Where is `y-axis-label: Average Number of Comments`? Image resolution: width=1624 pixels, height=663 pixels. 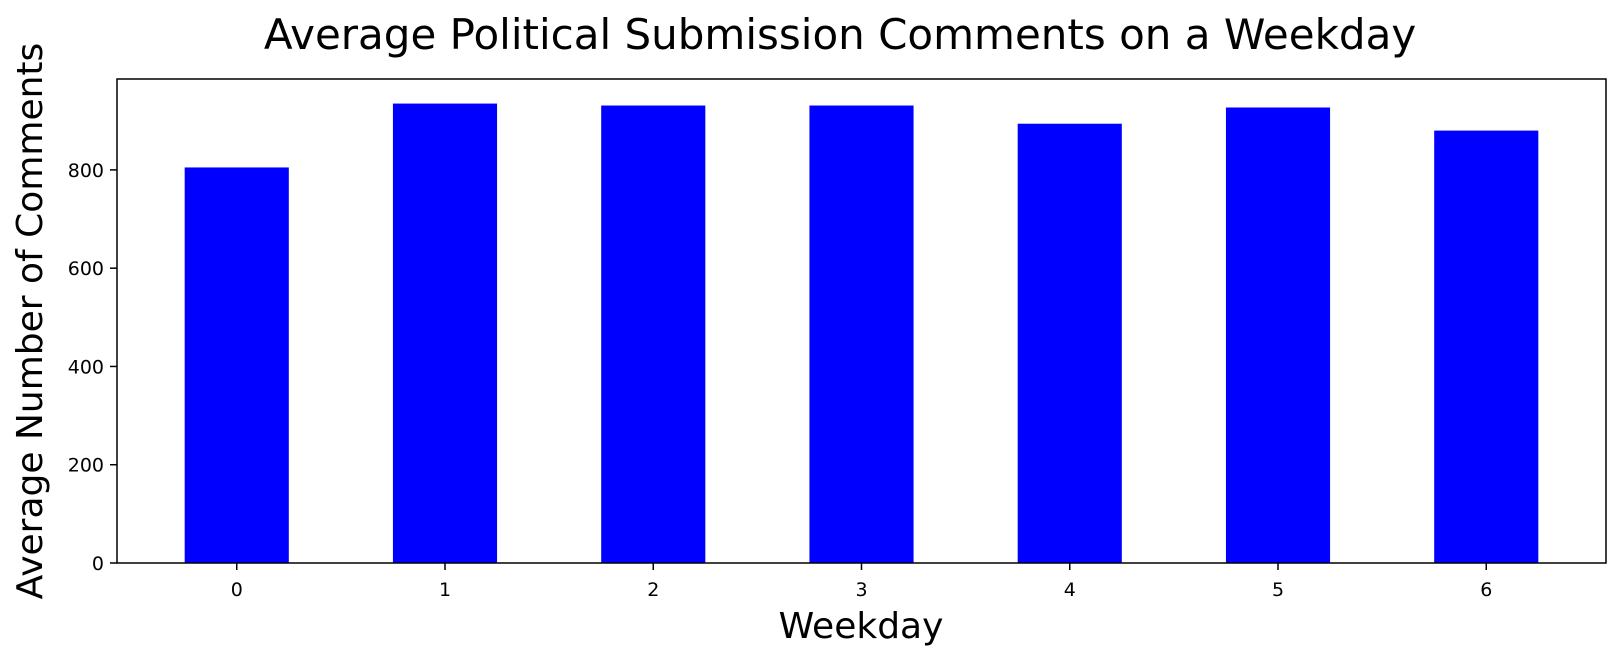
y-axis-label: Average Number of Comments is located at coordinates (30, 321).